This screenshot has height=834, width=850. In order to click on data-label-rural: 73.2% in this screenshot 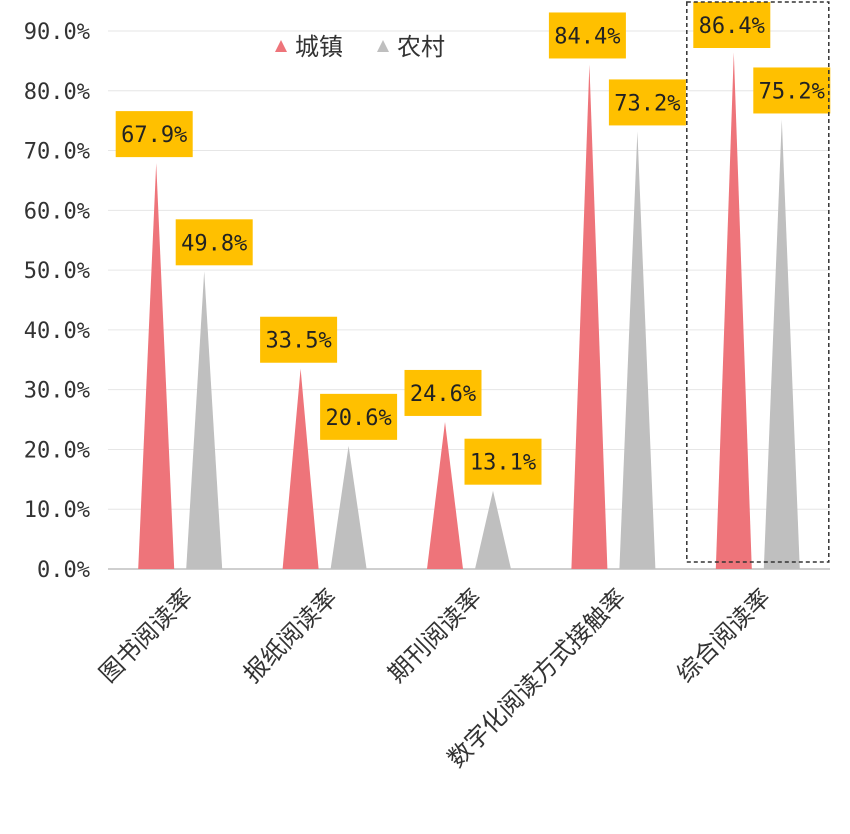, I will do `click(647, 103)`.